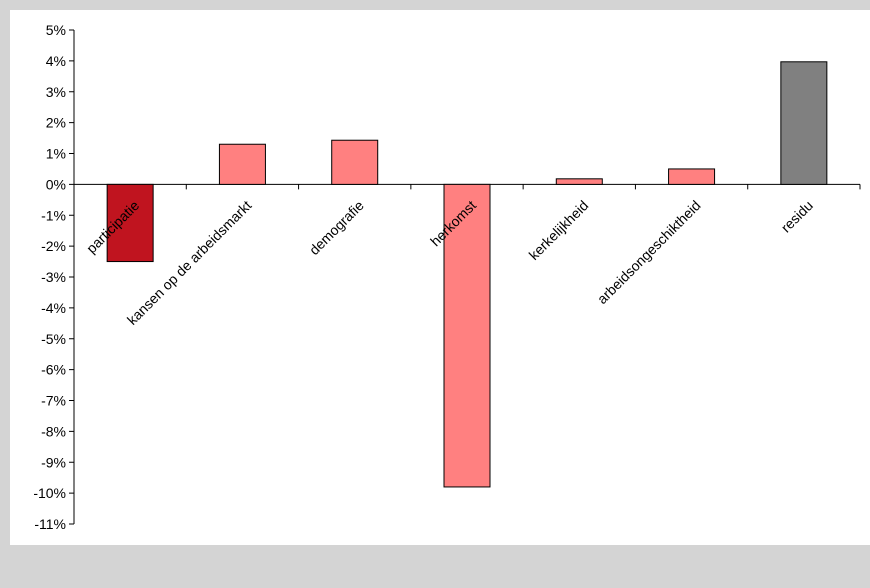  What do you see at coordinates (579, 181) in the screenshot?
I see `bar-kerkelijkheid` at bounding box center [579, 181].